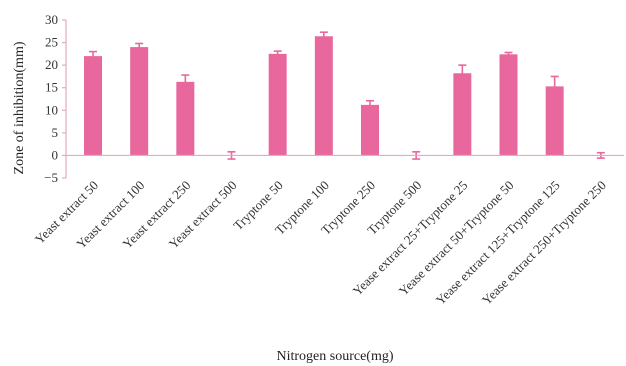 The width and height of the screenshot is (626, 366). Describe the element at coordinates (51, 42) in the screenshot. I see `y-tick-label: 25` at that location.